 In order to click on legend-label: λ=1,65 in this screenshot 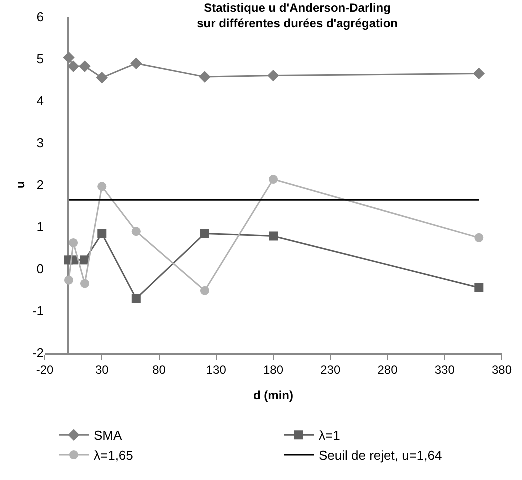, I will do `click(114, 456)`.